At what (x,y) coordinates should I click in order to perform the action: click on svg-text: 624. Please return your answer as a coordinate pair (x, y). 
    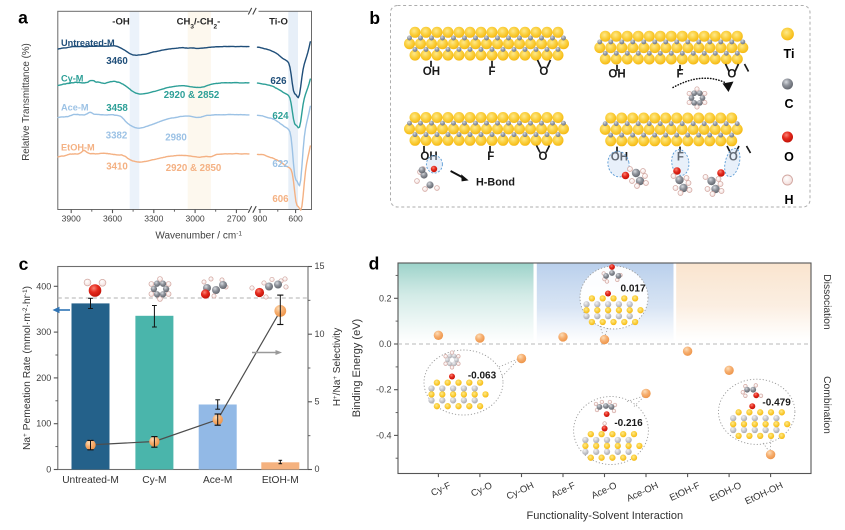
    Looking at the image, I should click on (280, 116).